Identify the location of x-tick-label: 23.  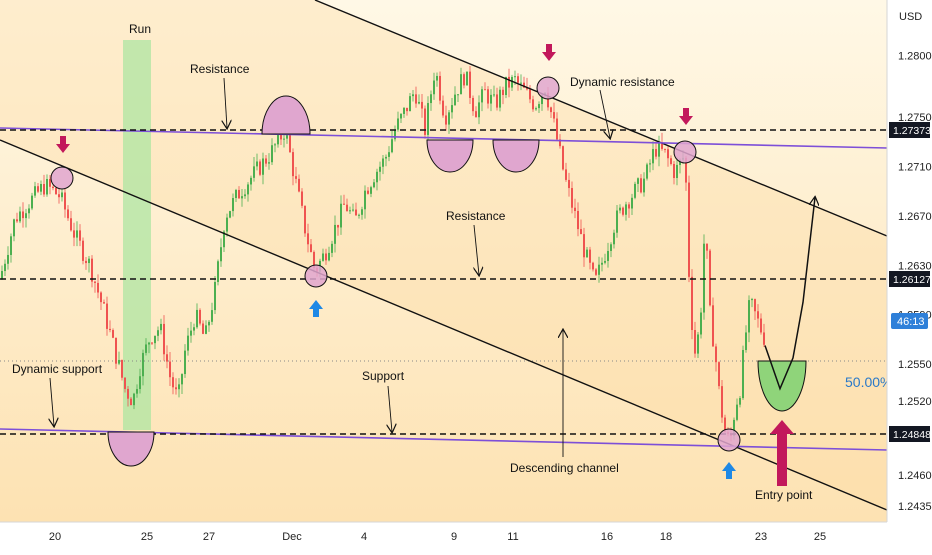
(761, 537).